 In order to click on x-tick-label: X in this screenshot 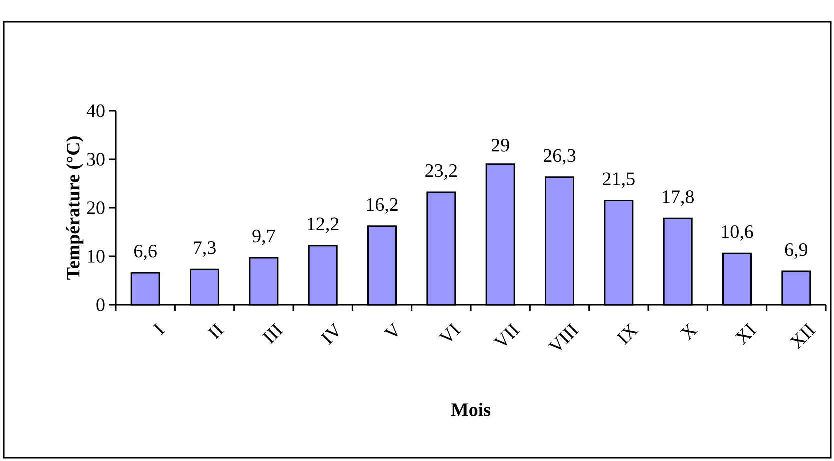, I will do `click(689, 332)`.